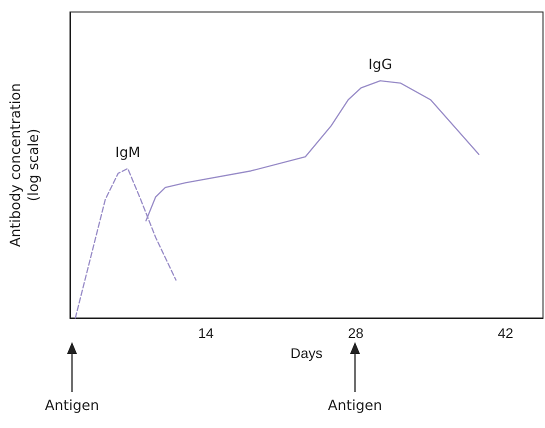 The width and height of the screenshot is (545, 428). What do you see at coordinates (25, 165) in the screenshot?
I see `y-axis-title: Antibody concentration (log scale)` at bounding box center [25, 165].